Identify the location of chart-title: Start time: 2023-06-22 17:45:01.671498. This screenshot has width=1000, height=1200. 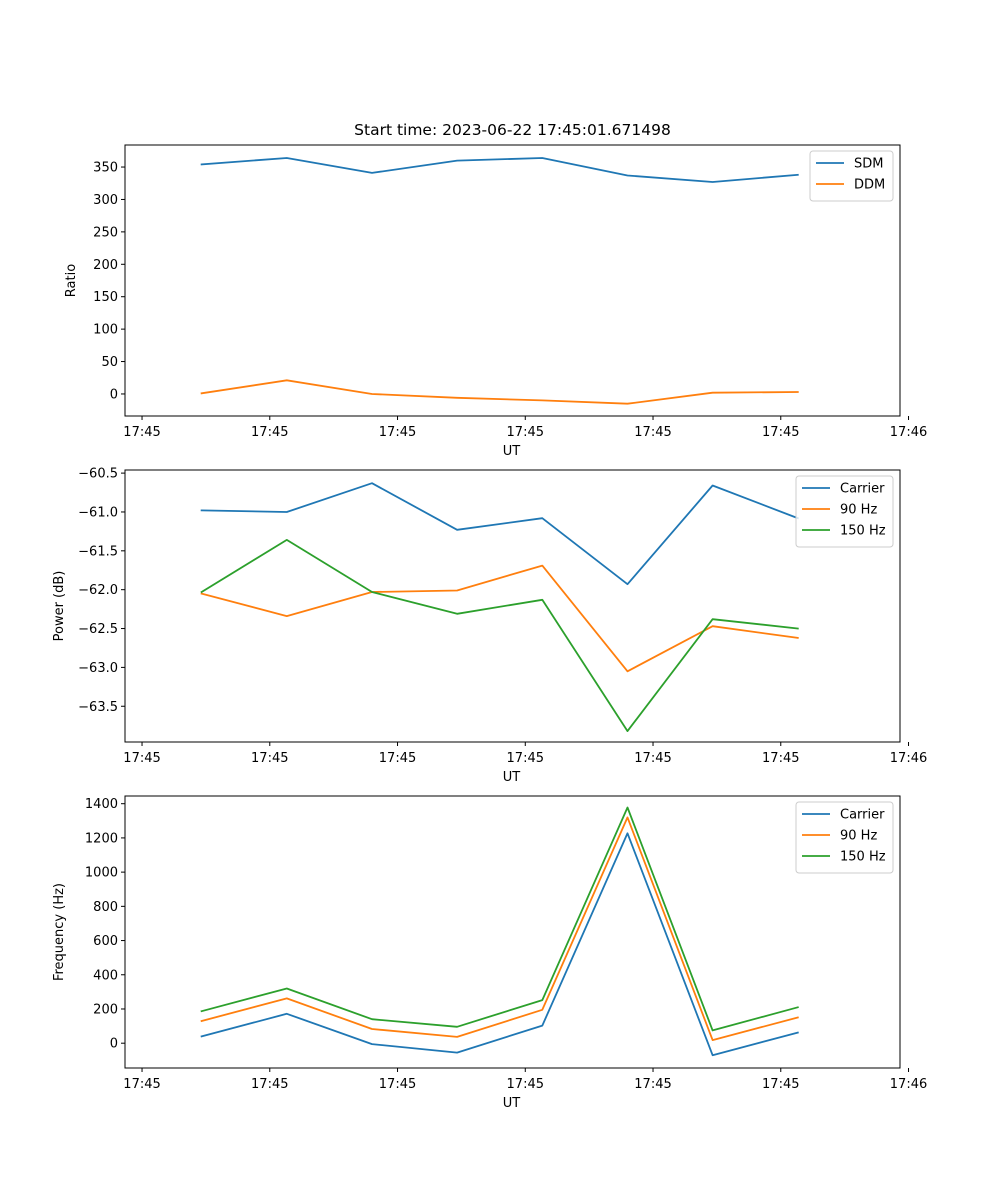
(512, 130).